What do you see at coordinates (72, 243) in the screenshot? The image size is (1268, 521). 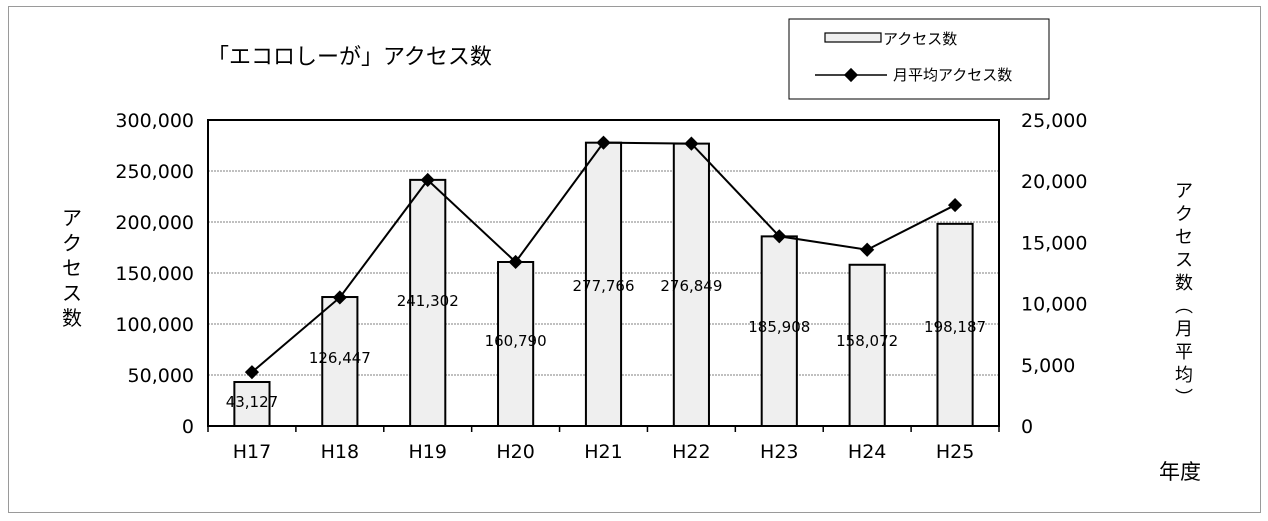 I see `y-axis-title-char: ク` at bounding box center [72, 243].